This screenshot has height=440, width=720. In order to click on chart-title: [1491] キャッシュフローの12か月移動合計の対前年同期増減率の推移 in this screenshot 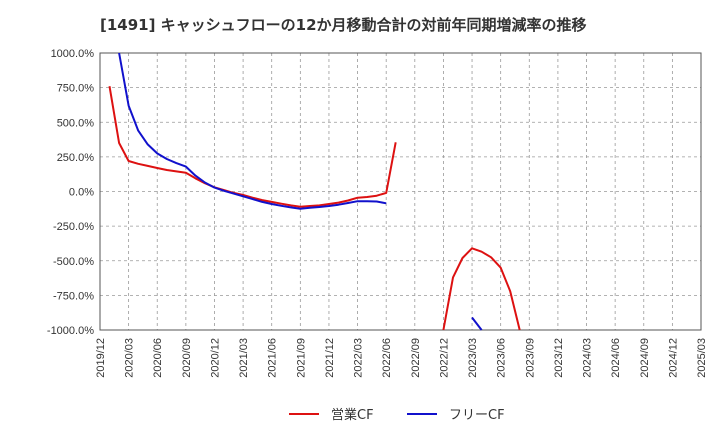, I will do `click(343, 25)`.